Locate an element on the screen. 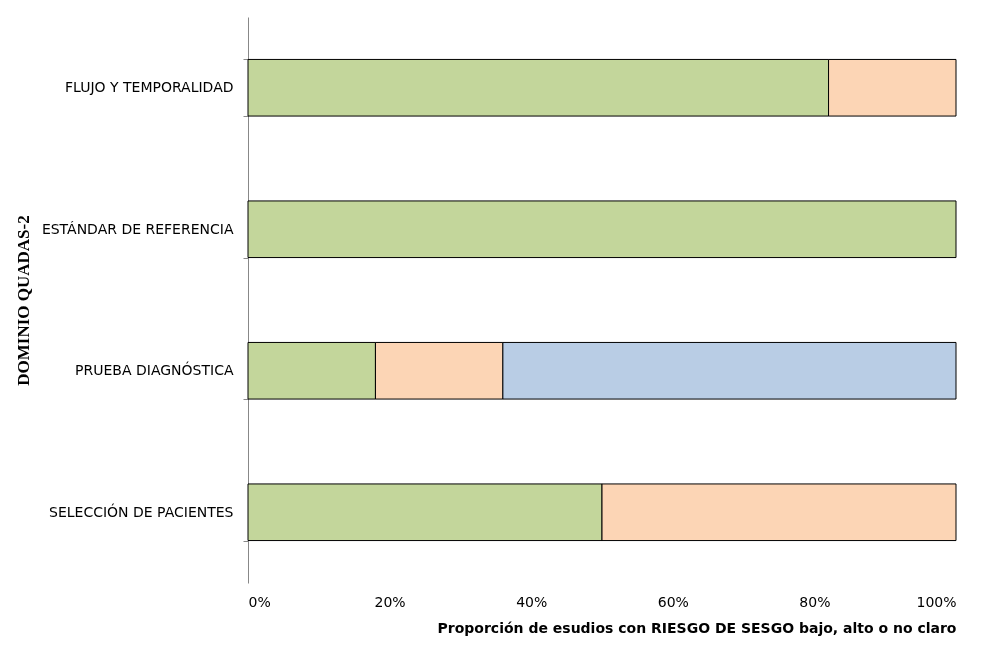  x-tick-label: 40% is located at coordinates (532, 601).